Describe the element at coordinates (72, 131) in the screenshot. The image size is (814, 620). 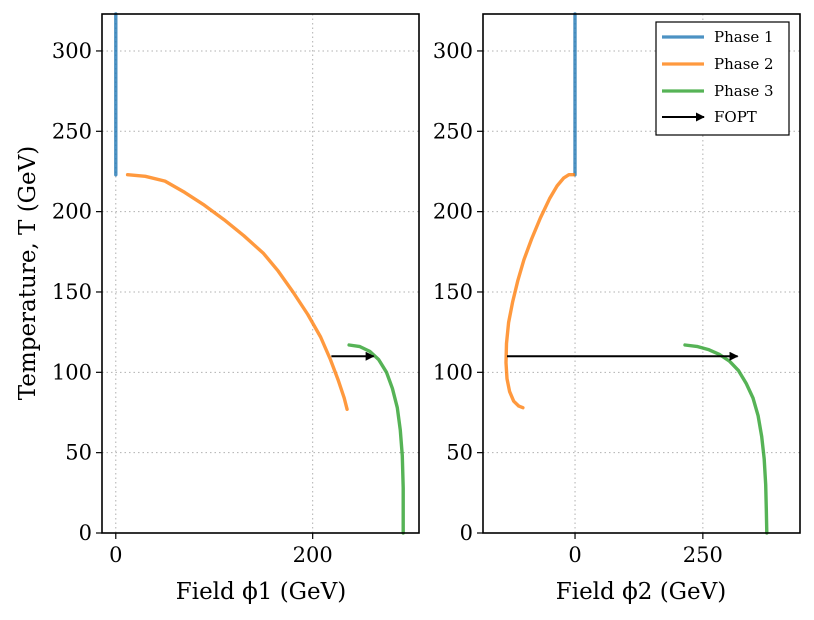
I see `left-y-tick-label: 250` at that location.